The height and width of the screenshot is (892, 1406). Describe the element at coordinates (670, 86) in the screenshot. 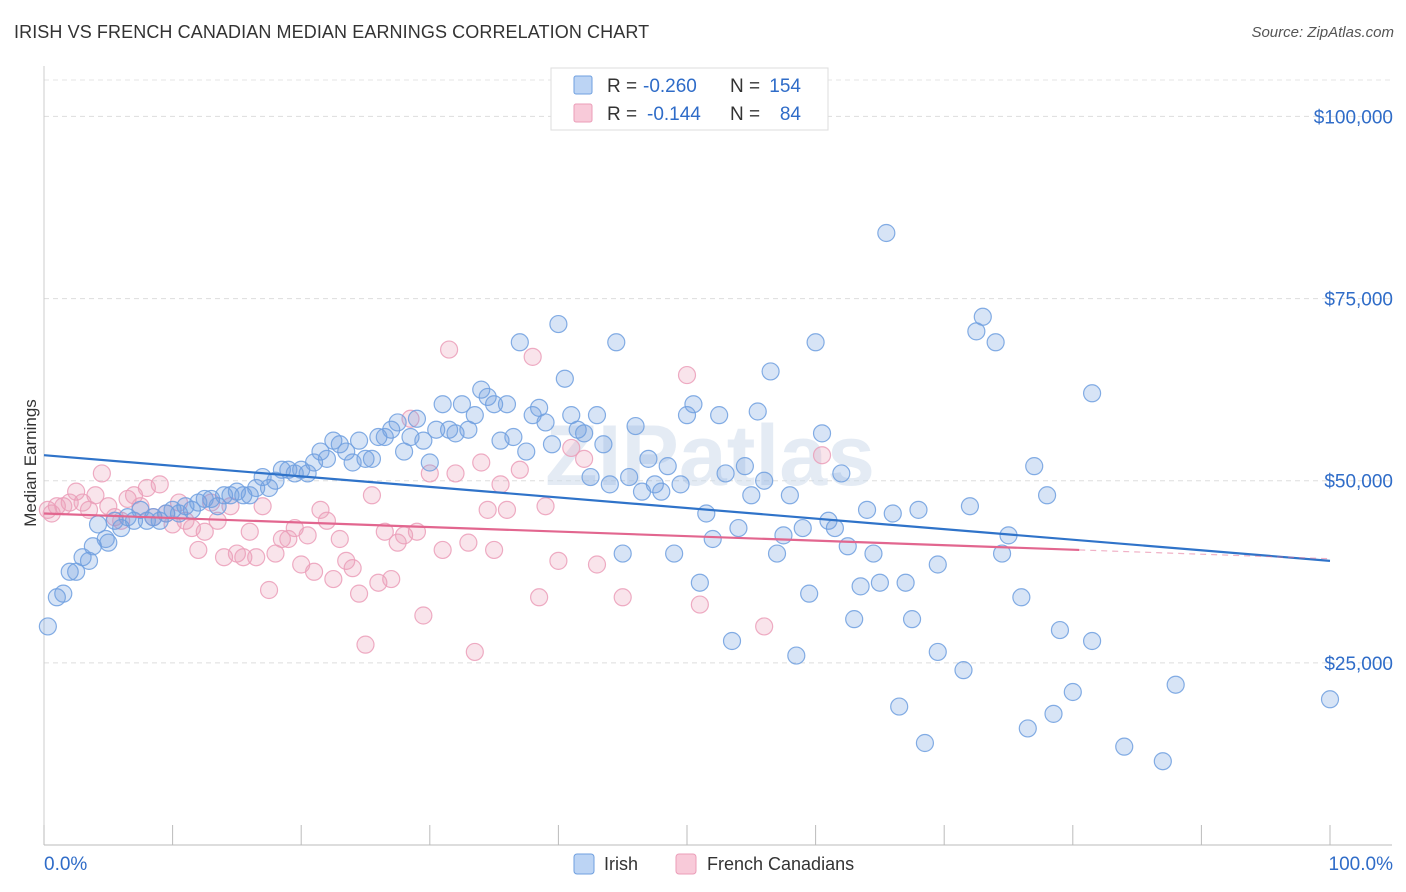

I see `irish-r-value: -0.260` at that location.